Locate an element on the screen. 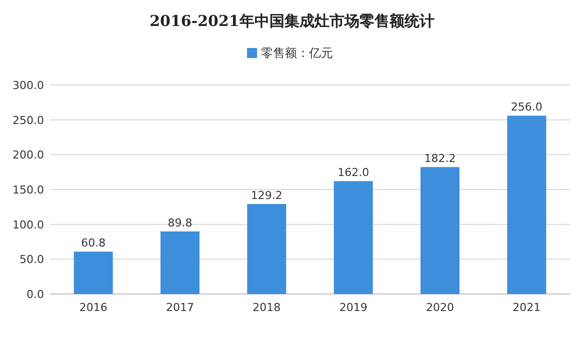 Image resolution: width=584 pixels, height=341 pixels. data-label: 129.2 is located at coordinates (266, 195).